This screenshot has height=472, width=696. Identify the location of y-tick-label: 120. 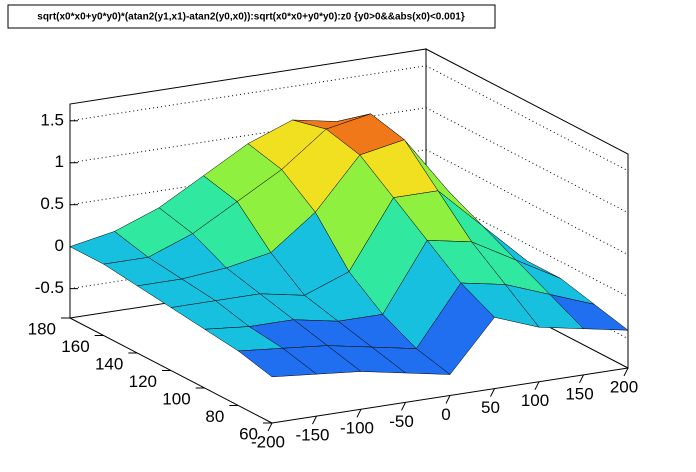
(143, 381).